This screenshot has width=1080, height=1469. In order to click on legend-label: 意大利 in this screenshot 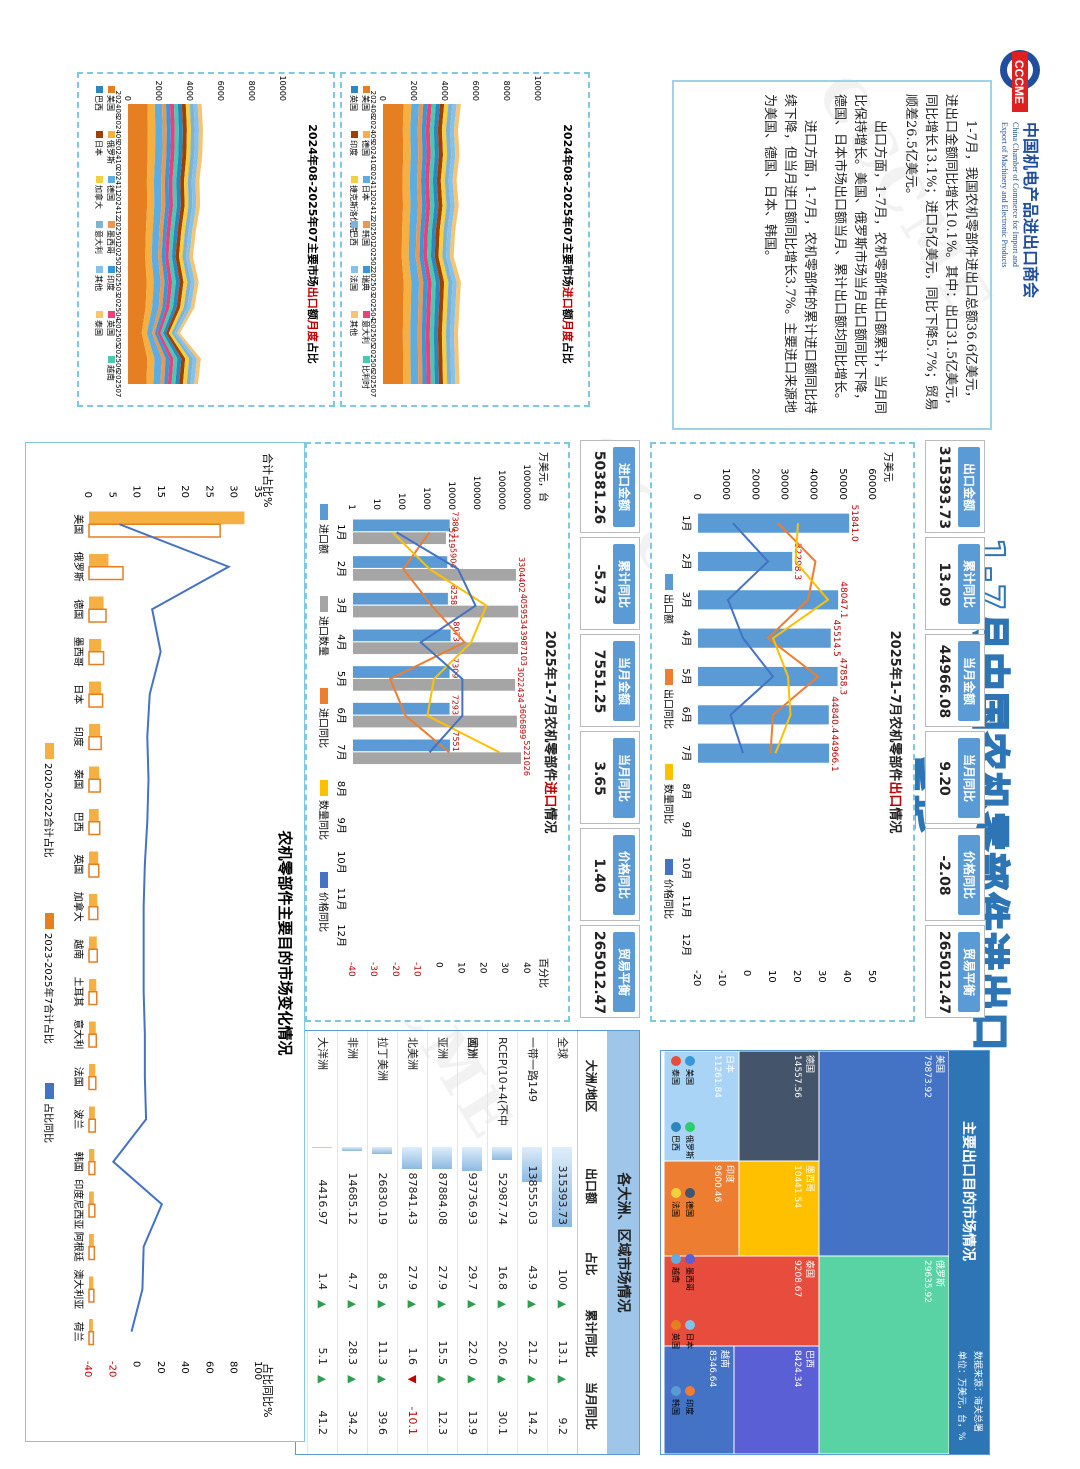, I will do `click(99, 242)`.